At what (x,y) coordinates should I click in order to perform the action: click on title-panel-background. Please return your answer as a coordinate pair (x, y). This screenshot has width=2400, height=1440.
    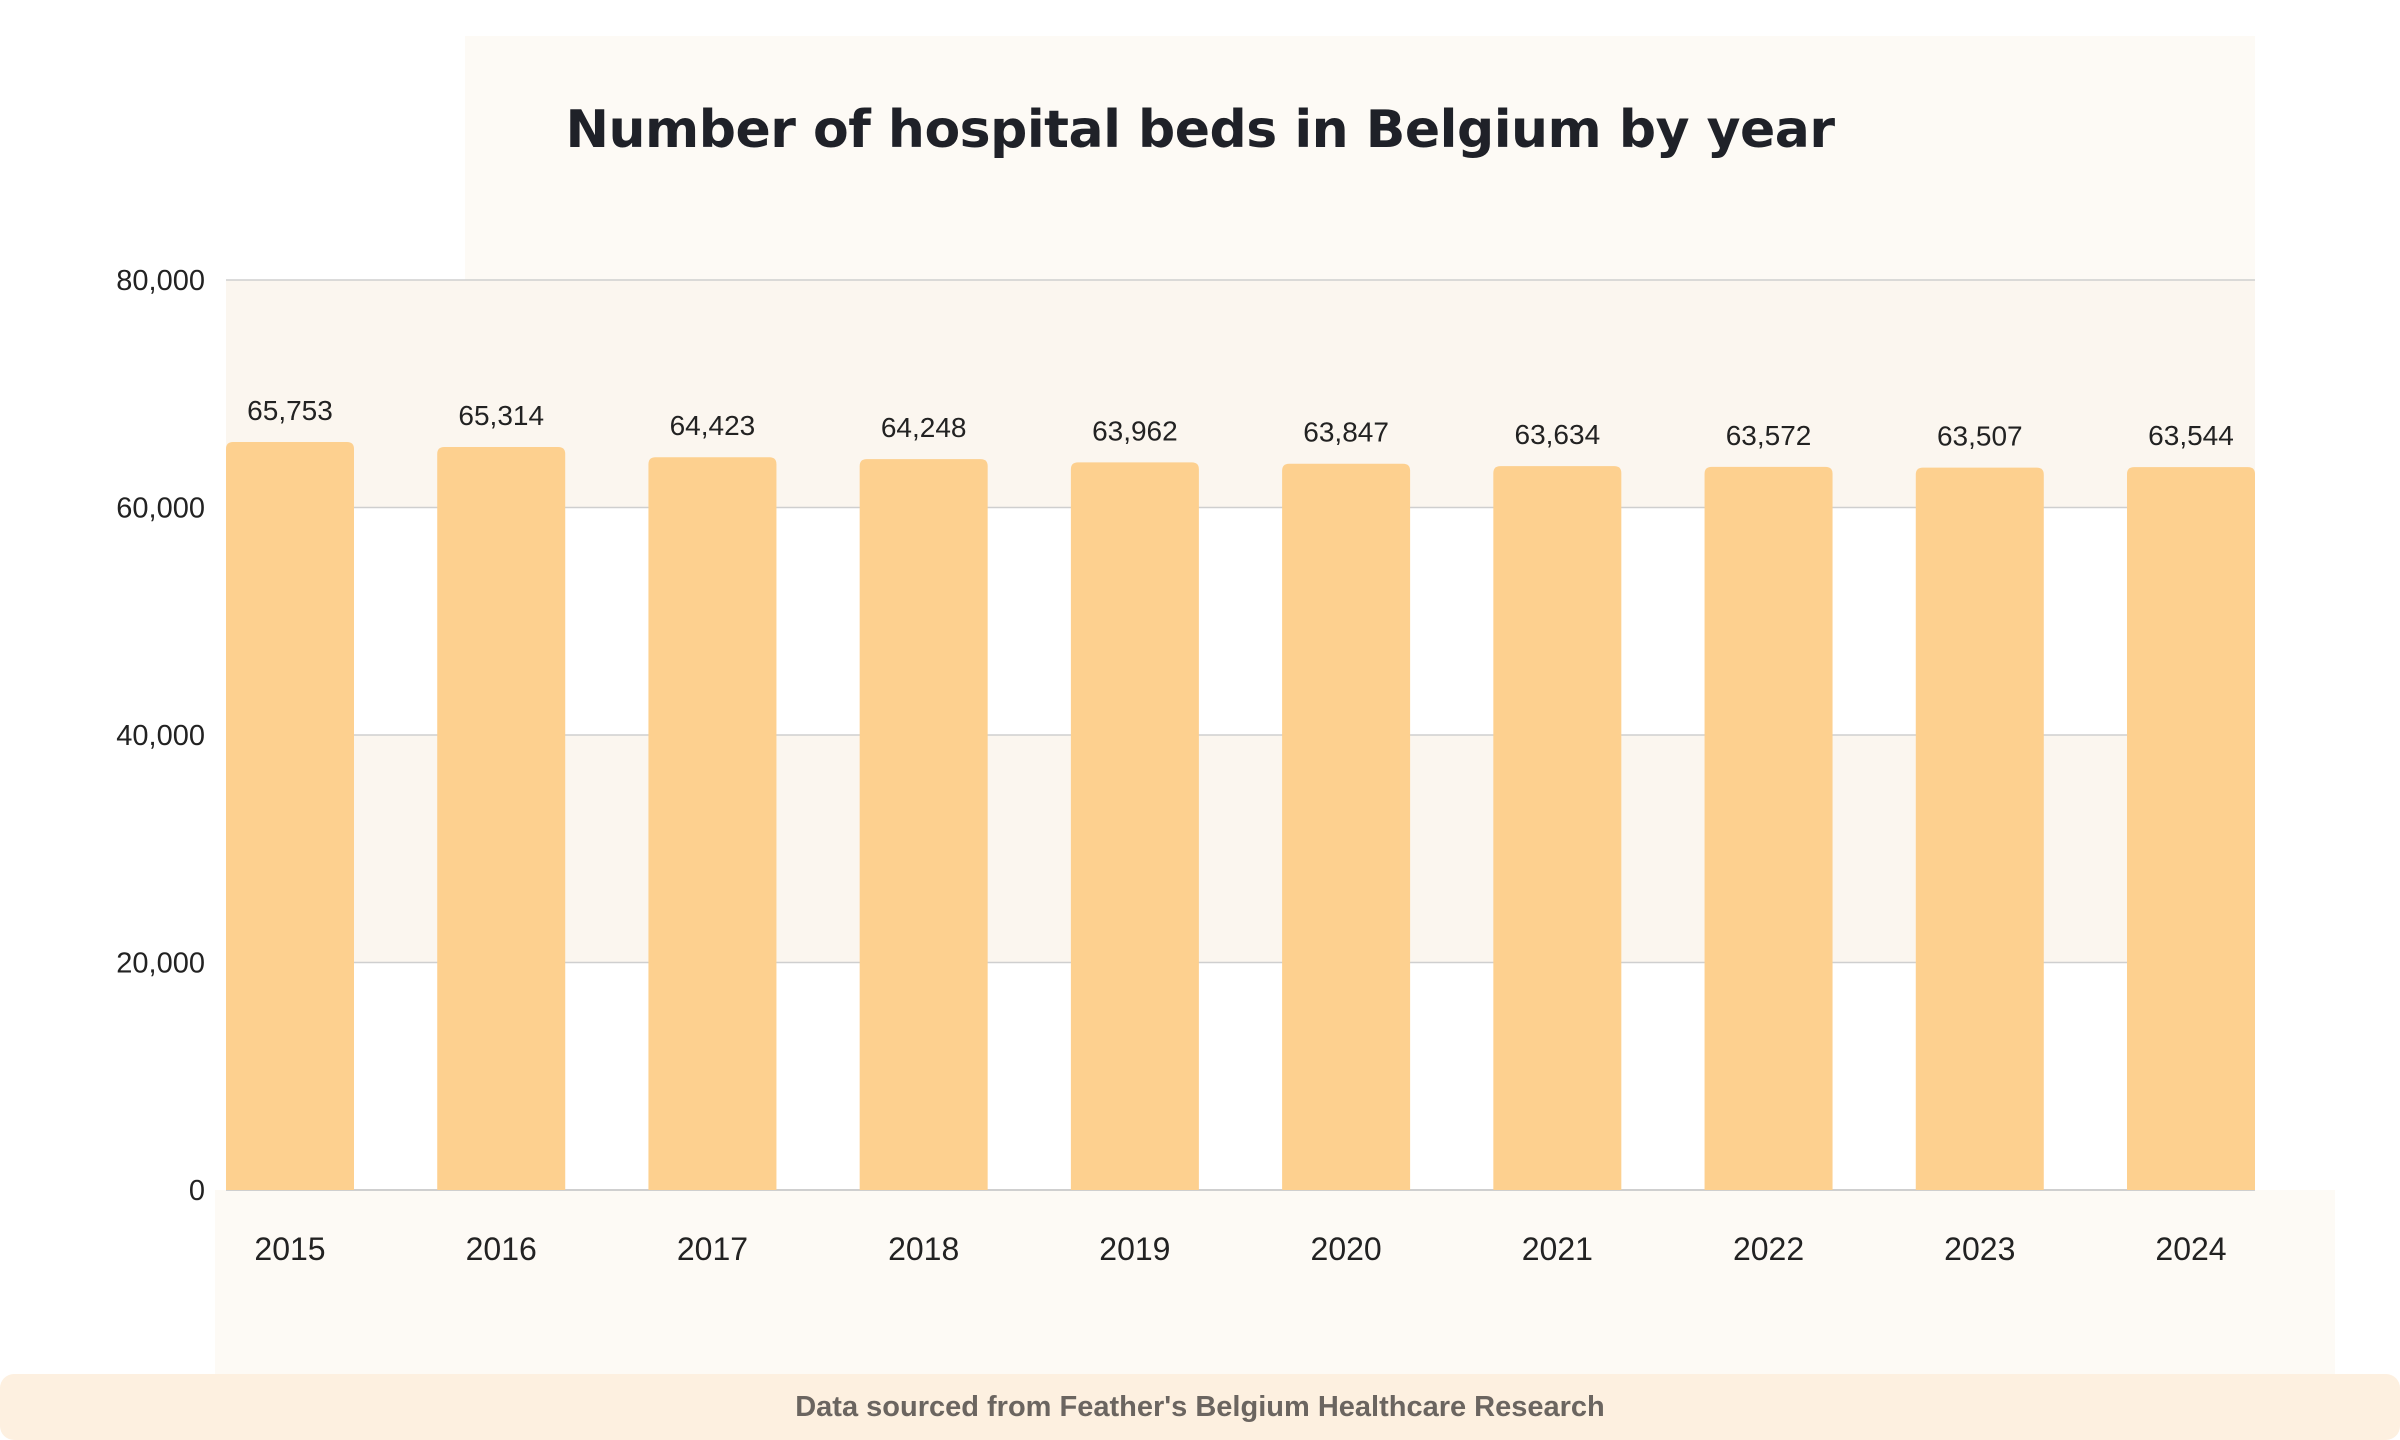
    Looking at the image, I should click on (1360, 158).